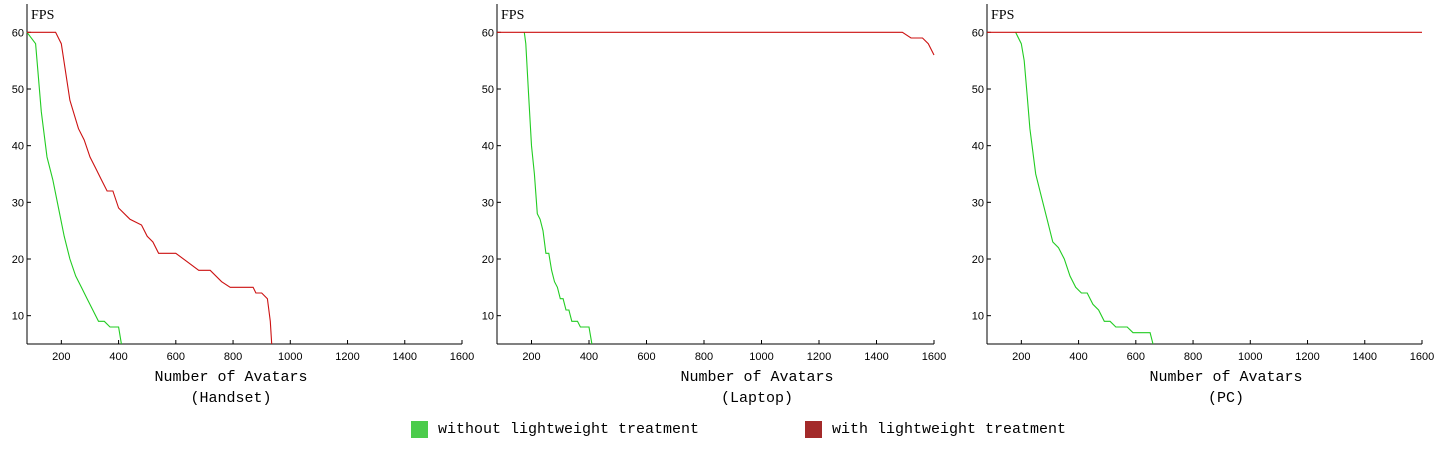 The image size is (1438, 449). What do you see at coordinates (813, 429) in the screenshot?
I see `legend-swatch-with` at bounding box center [813, 429].